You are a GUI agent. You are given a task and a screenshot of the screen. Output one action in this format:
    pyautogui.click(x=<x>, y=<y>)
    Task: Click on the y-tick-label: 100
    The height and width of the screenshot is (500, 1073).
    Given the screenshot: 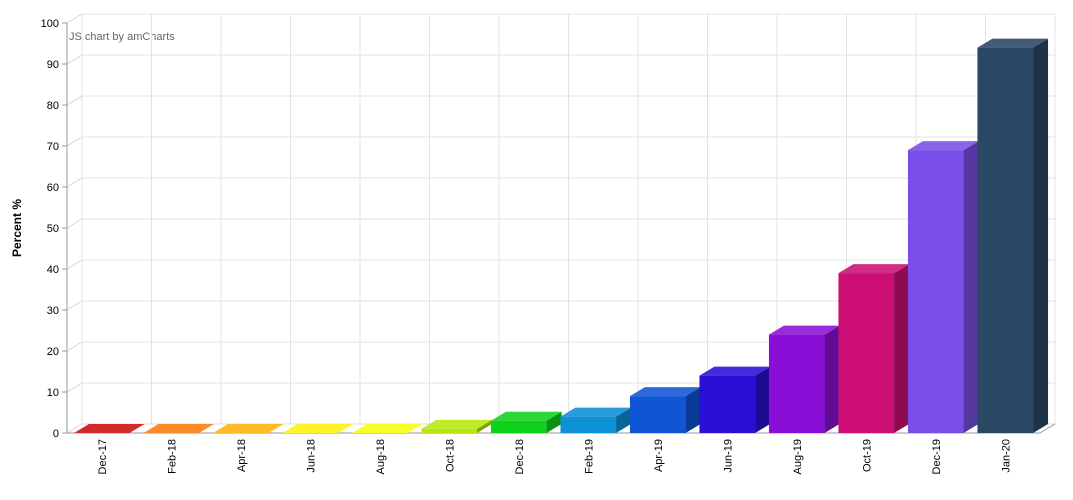 What is the action you would take?
    pyautogui.click(x=50, y=24)
    